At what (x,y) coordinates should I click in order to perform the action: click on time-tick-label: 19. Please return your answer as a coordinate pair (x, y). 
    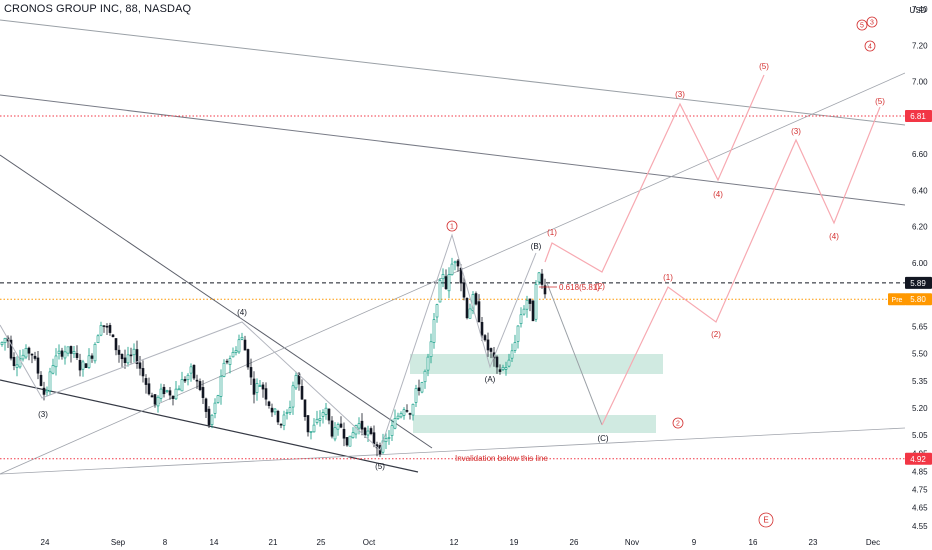
    Looking at the image, I should click on (514, 542).